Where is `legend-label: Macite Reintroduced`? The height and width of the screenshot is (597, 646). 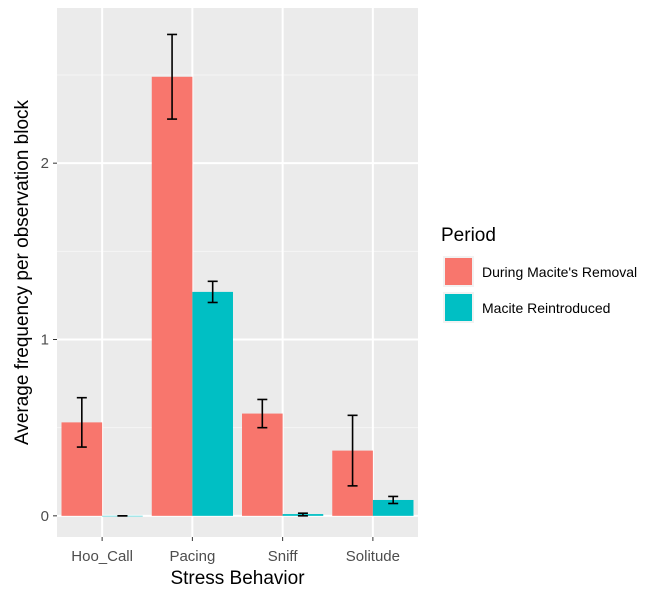 legend-label: Macite Reintroduced is located at coordinates (546, 308).